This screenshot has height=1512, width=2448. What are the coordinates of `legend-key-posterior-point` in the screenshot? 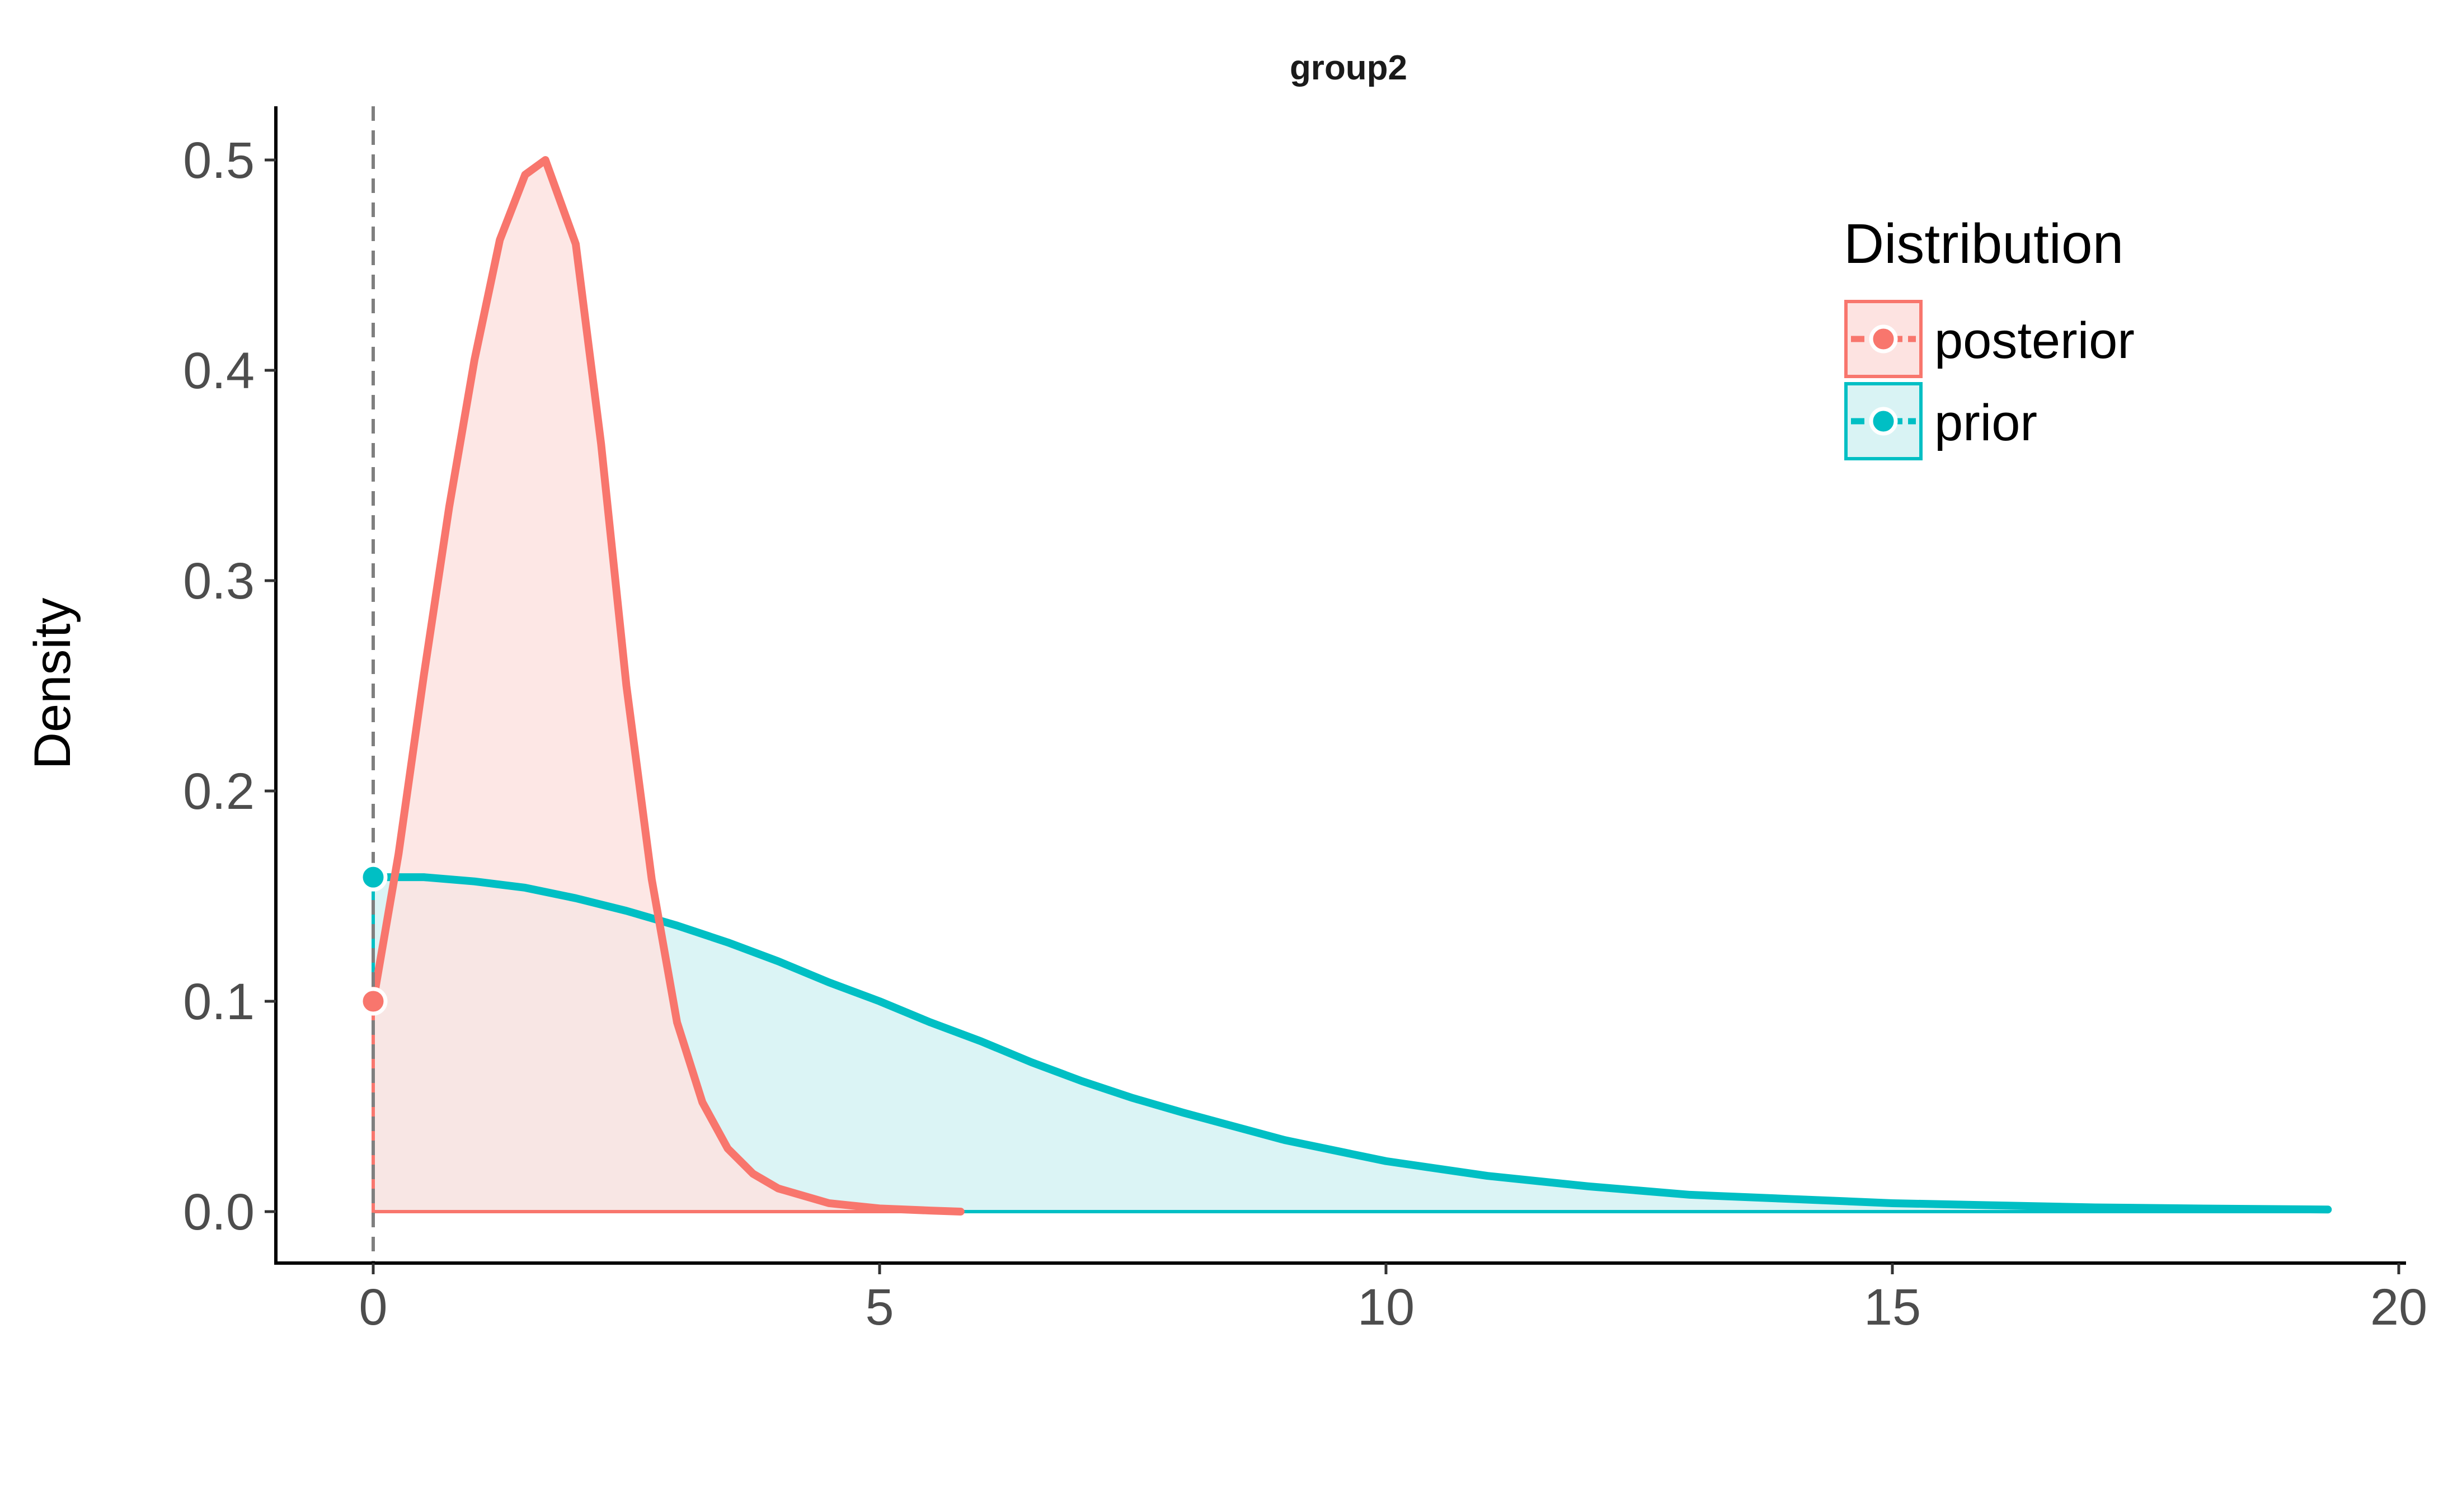 It's located at (1883, 339).